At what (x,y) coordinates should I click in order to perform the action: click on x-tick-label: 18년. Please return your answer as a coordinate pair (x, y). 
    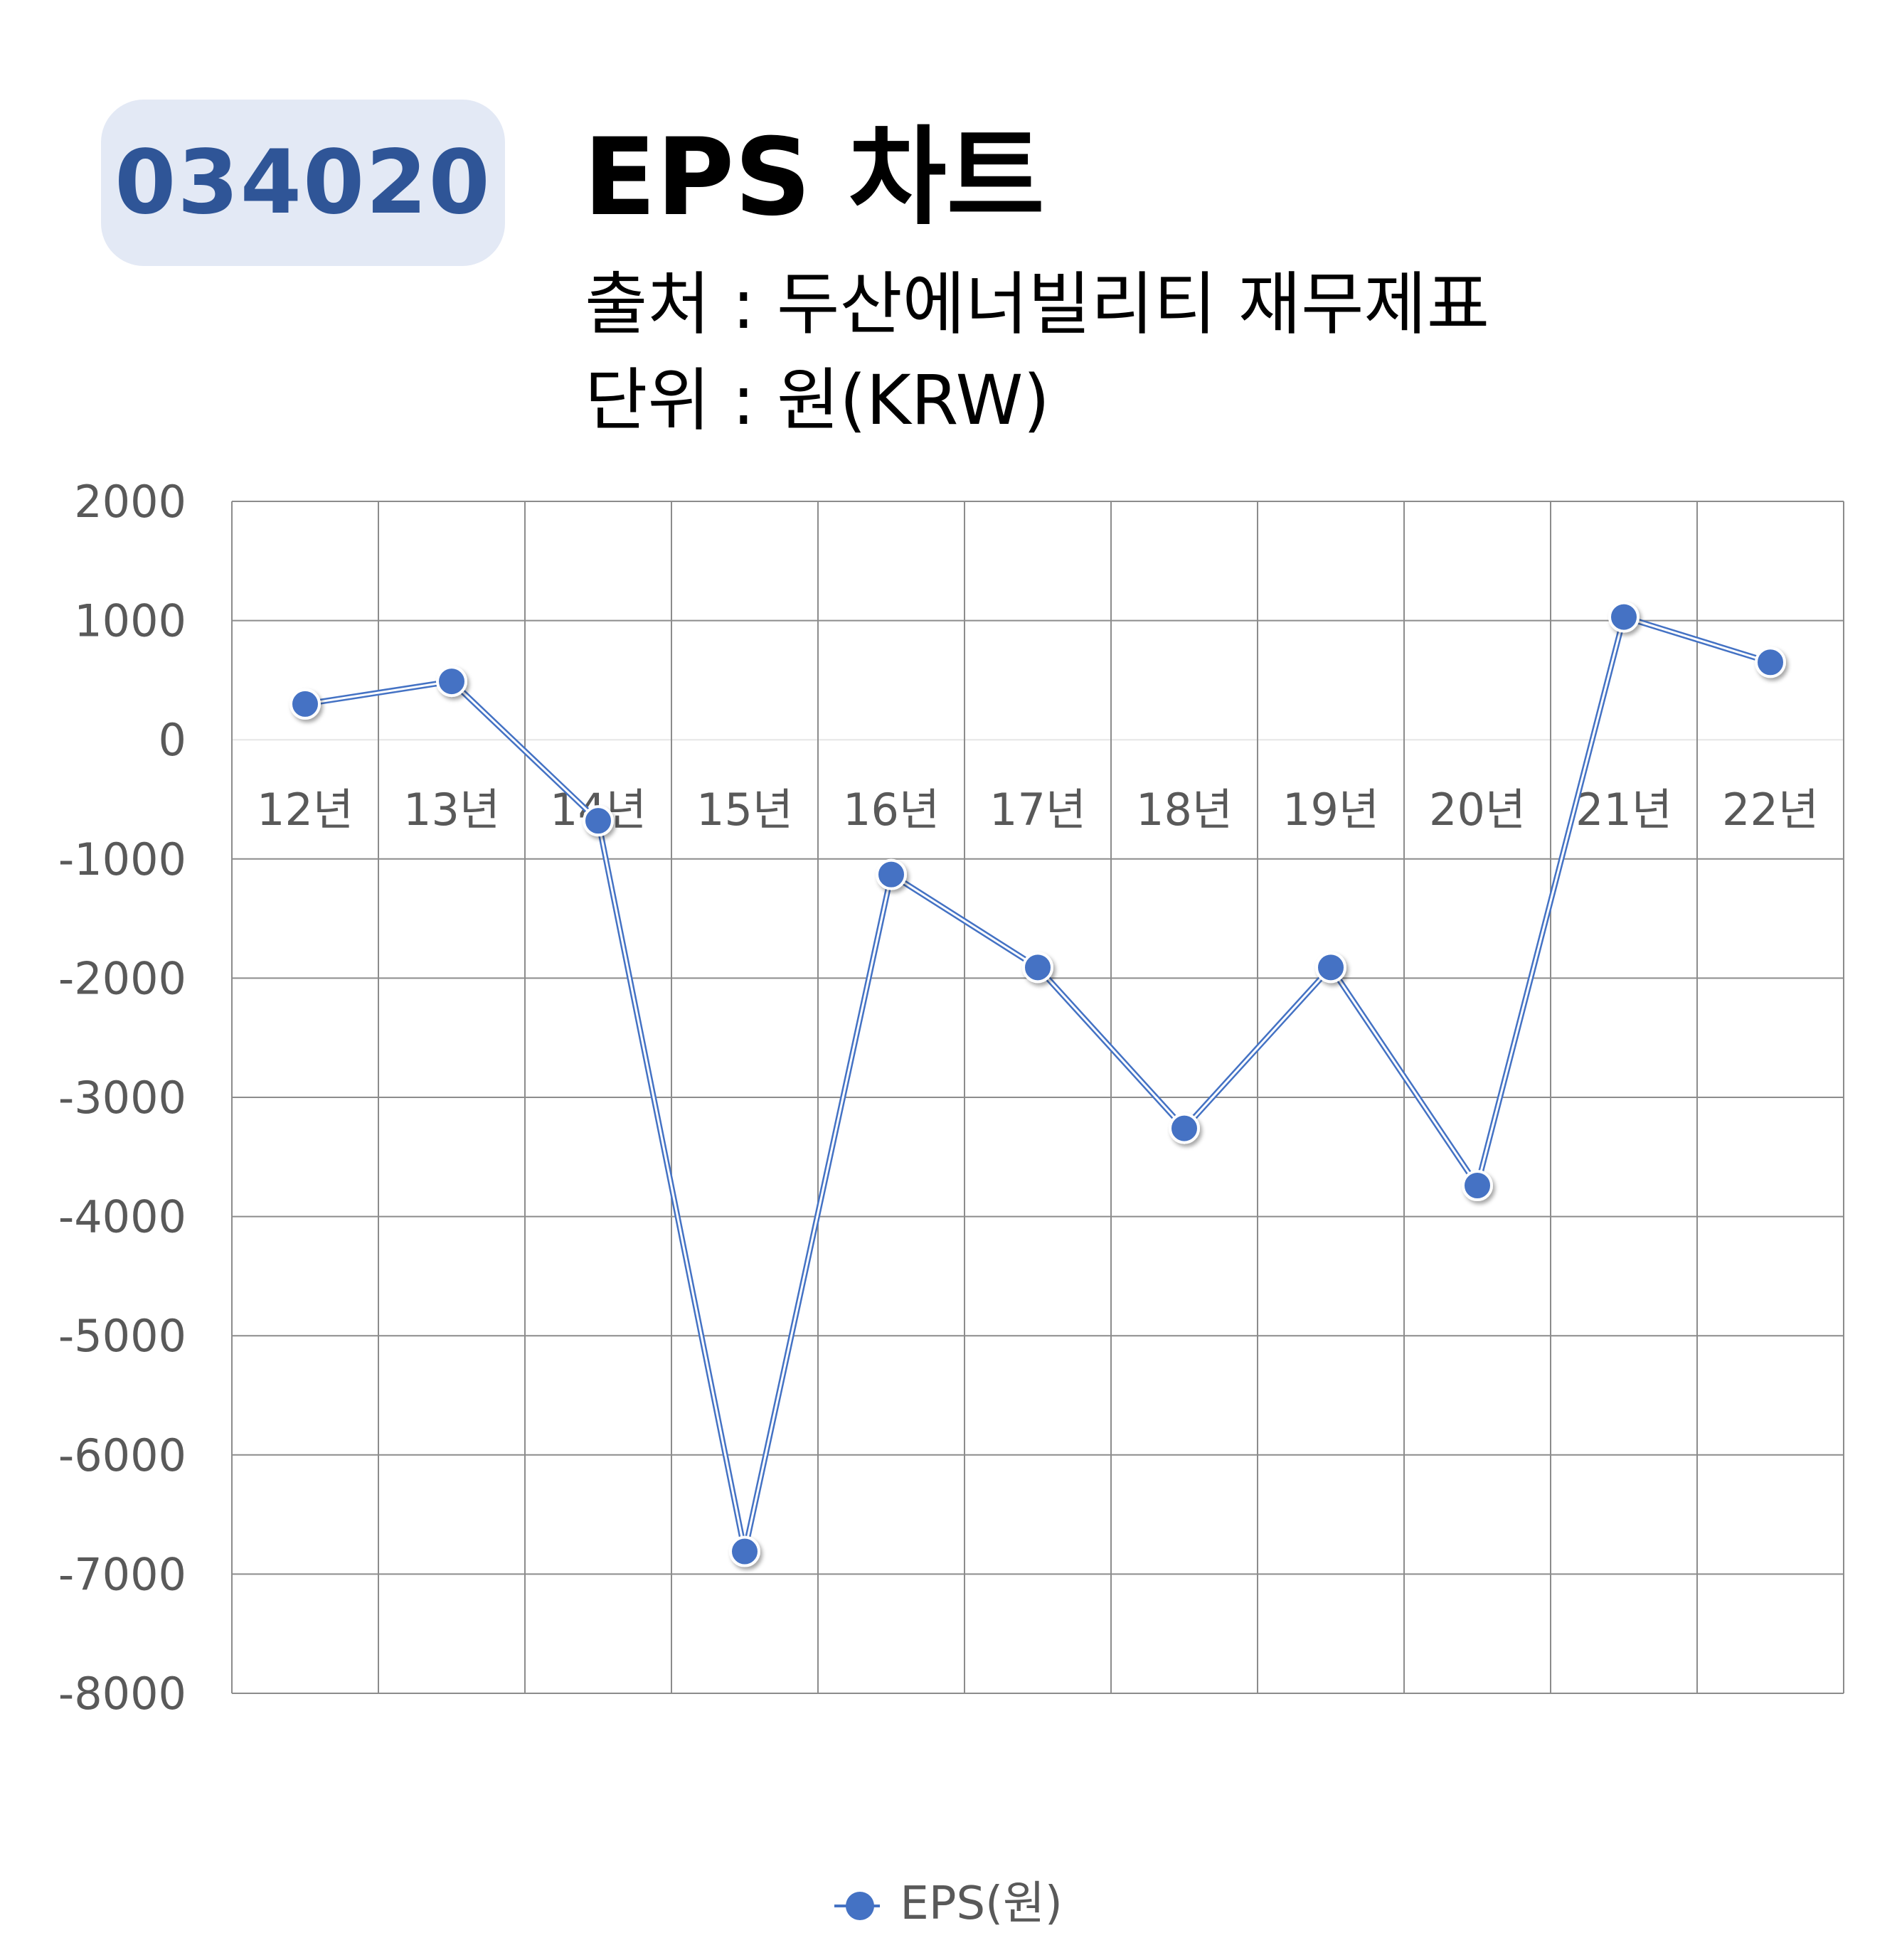
    Looking at the image, I should click on (1185, 810).